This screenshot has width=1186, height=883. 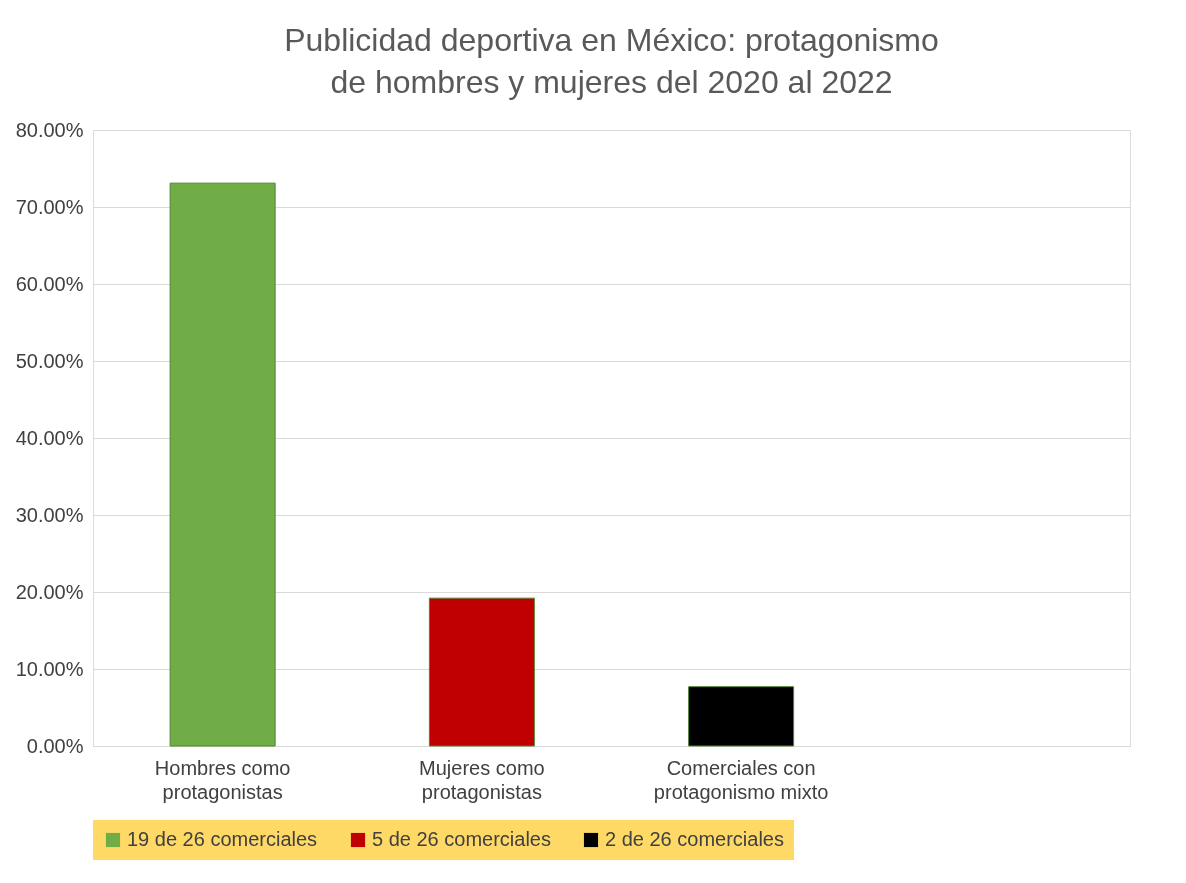 I want to click on y-tick-label: 60.00%, so click(x=49, y=283).